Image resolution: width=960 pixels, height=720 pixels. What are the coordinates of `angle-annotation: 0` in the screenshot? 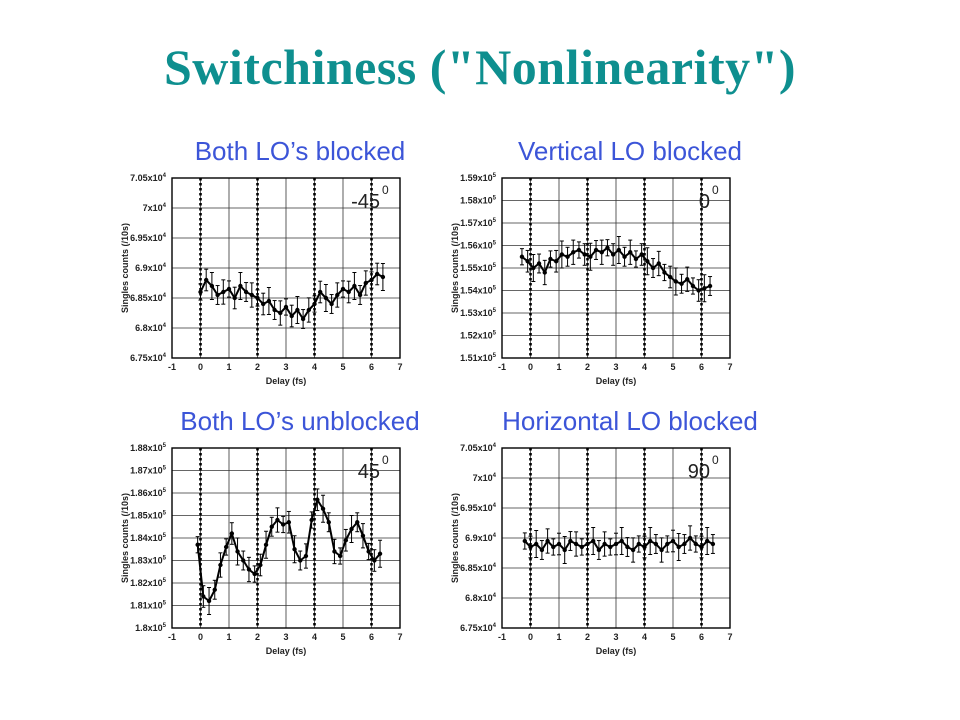 It's located at (704, 202).